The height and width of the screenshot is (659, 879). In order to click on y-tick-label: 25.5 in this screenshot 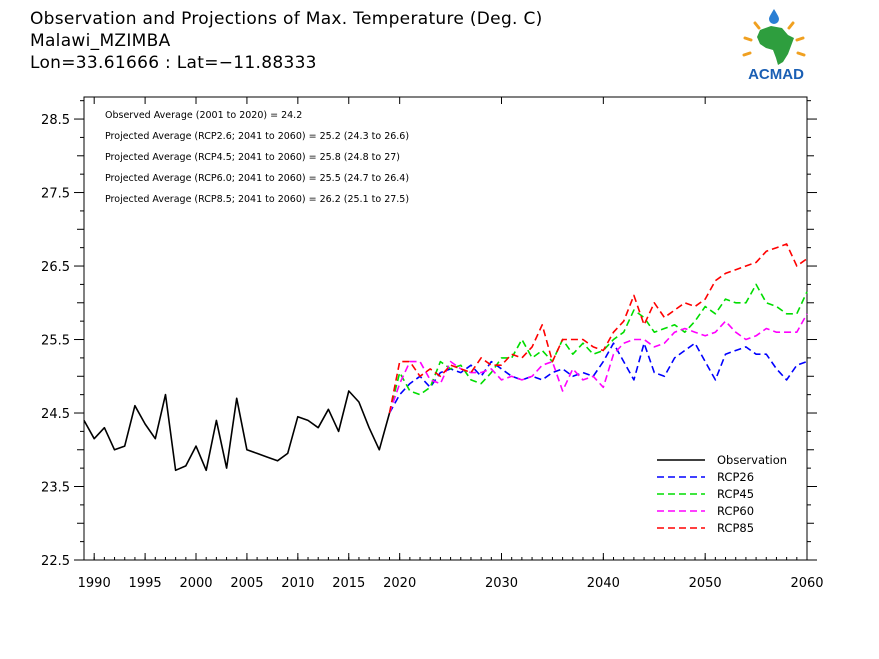, I will do `click(55, 341)`.